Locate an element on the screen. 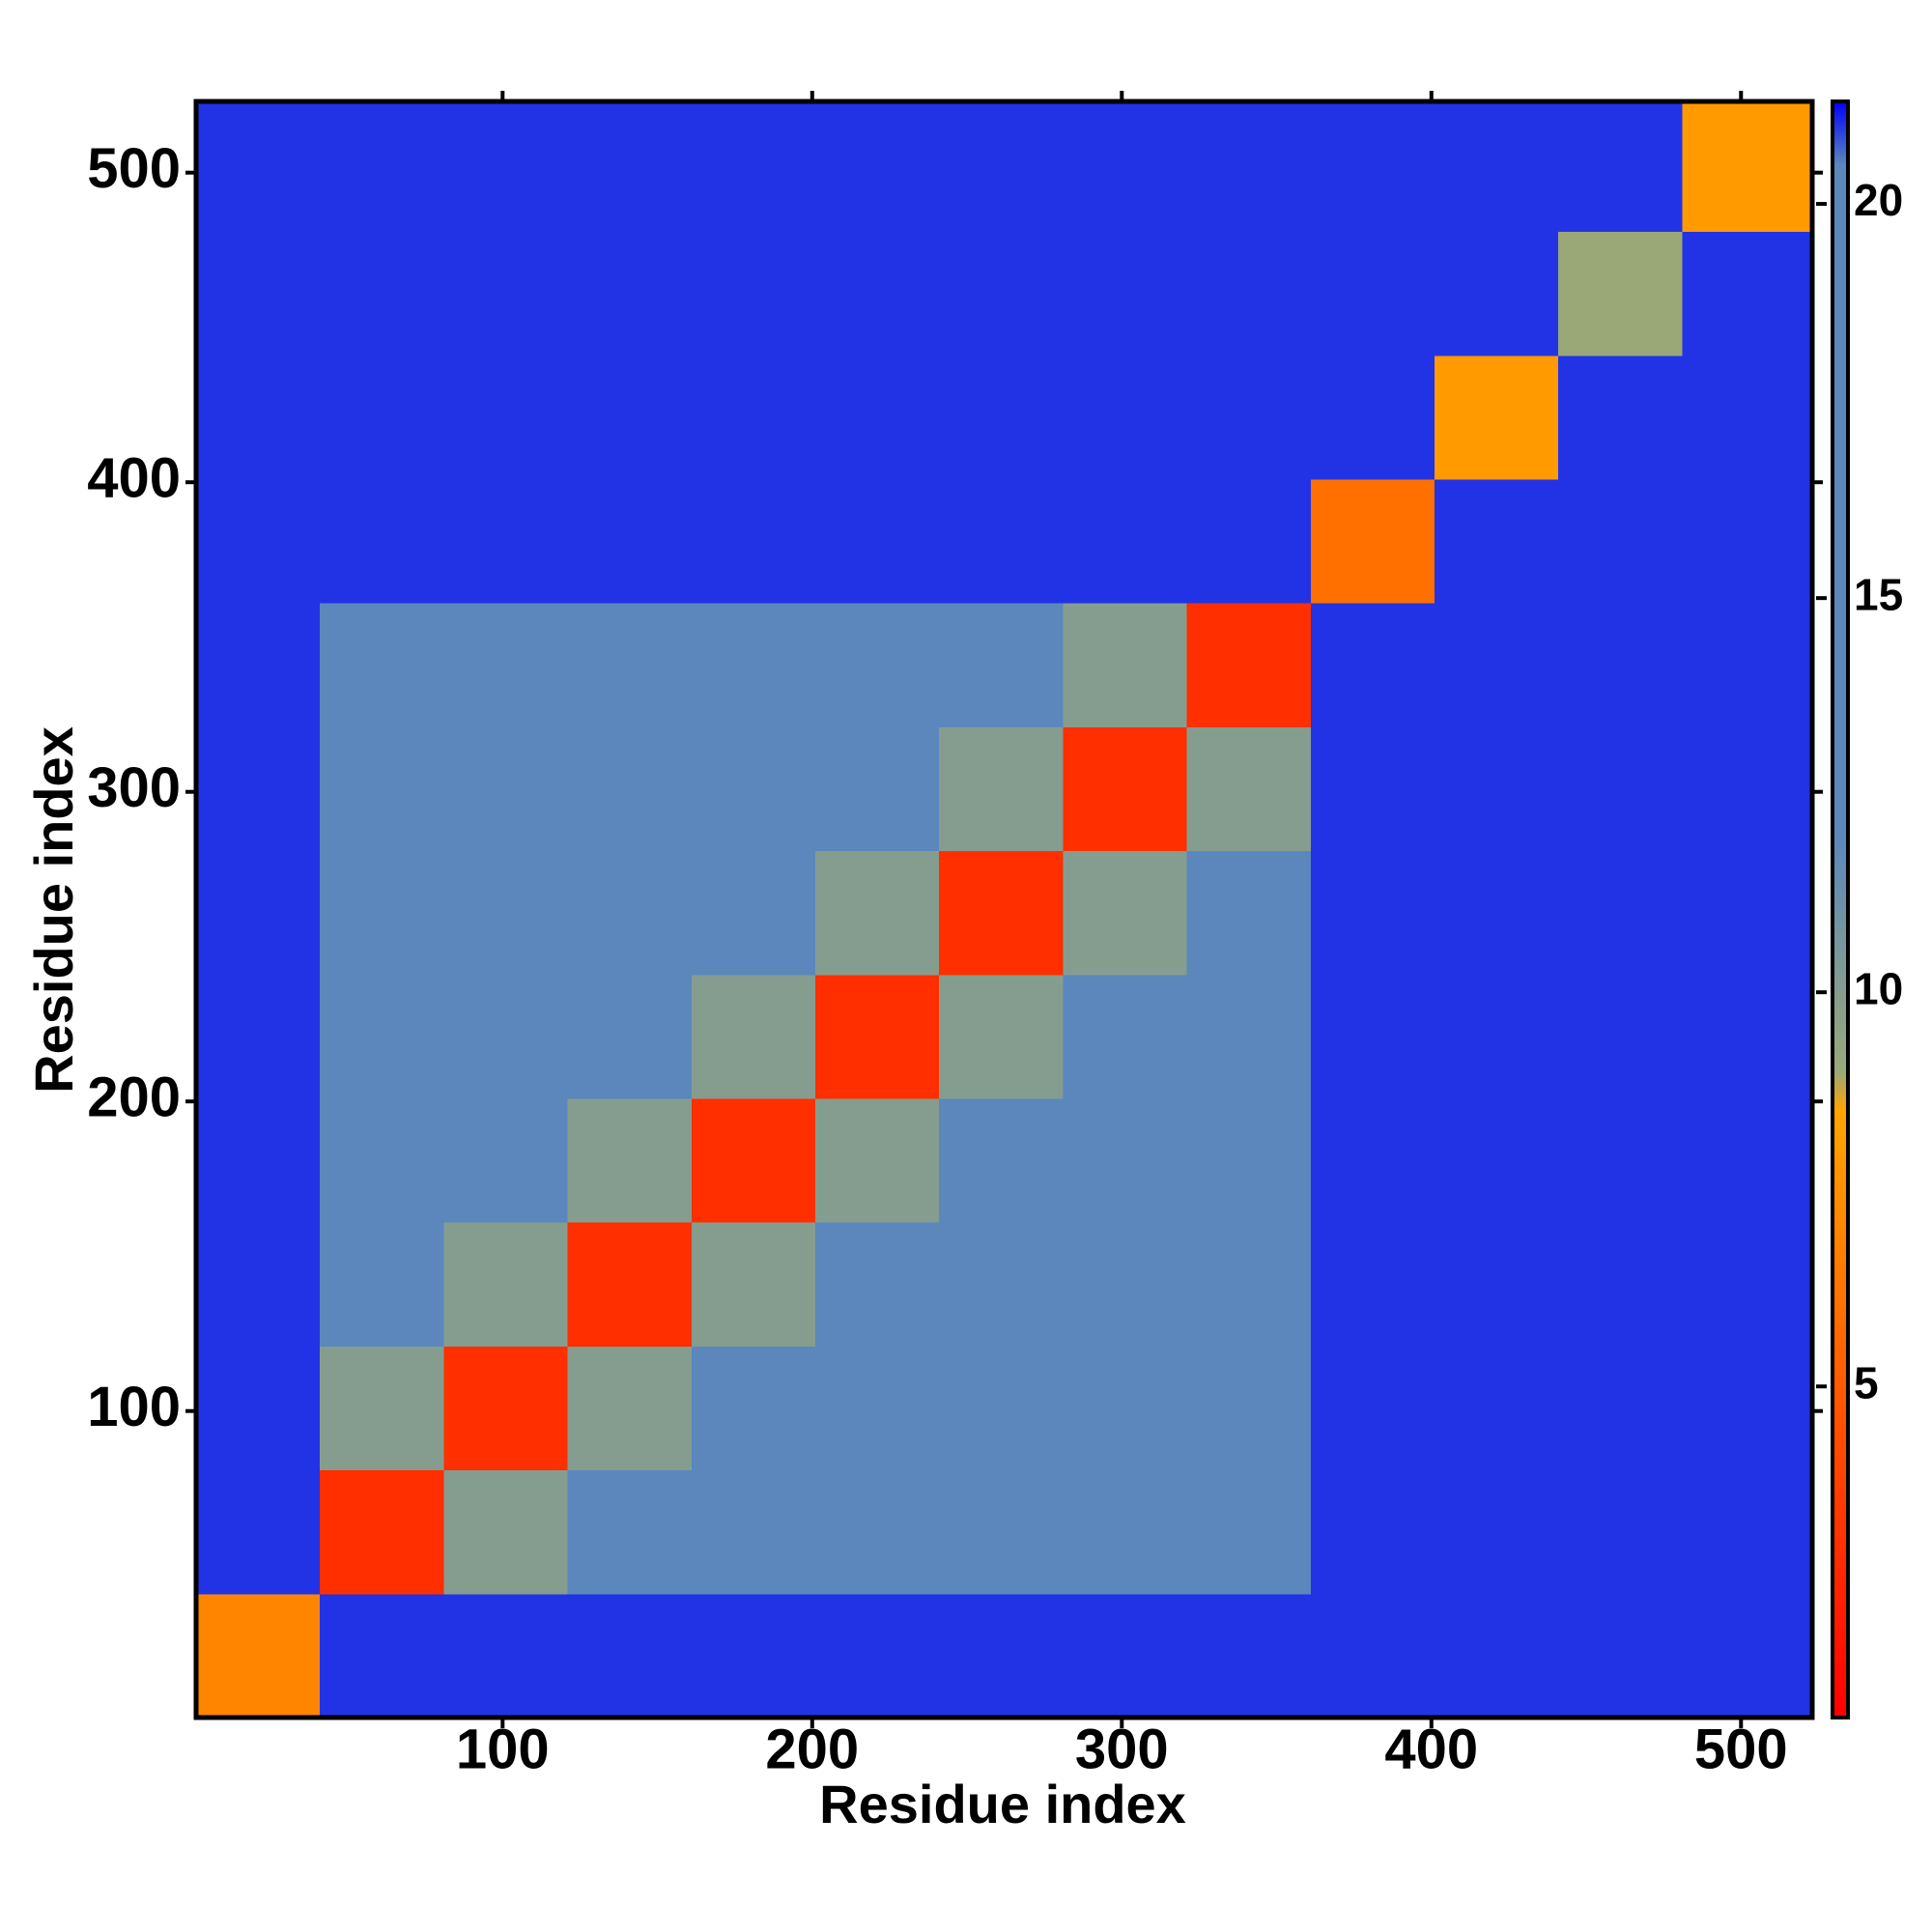 This screenshot has width=1932, height=1932. x-tick-label: 200 is located at coordinates (812, 1749).